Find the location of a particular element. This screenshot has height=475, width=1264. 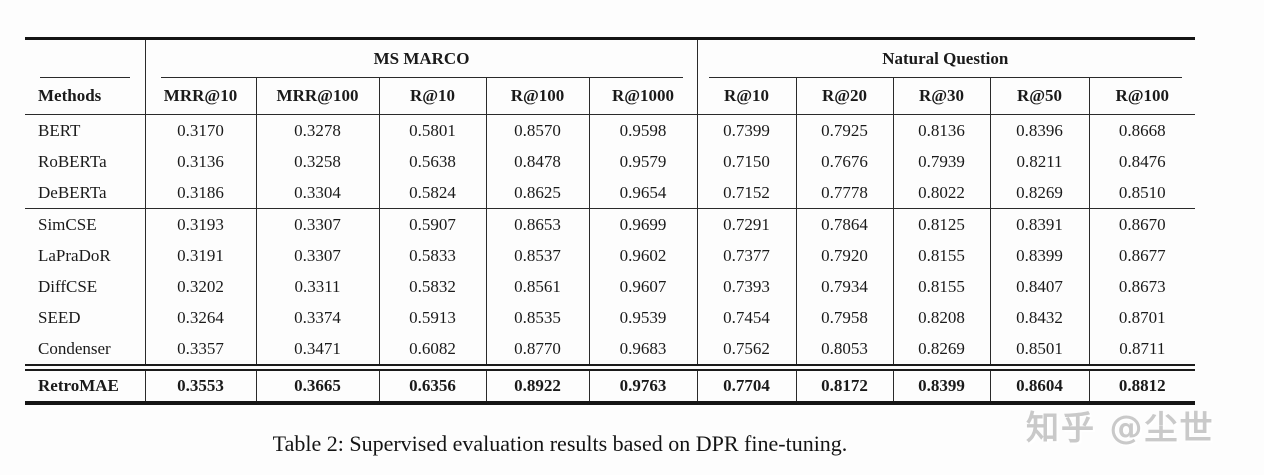

method-name: BERT is located at coordinates (85, 130).